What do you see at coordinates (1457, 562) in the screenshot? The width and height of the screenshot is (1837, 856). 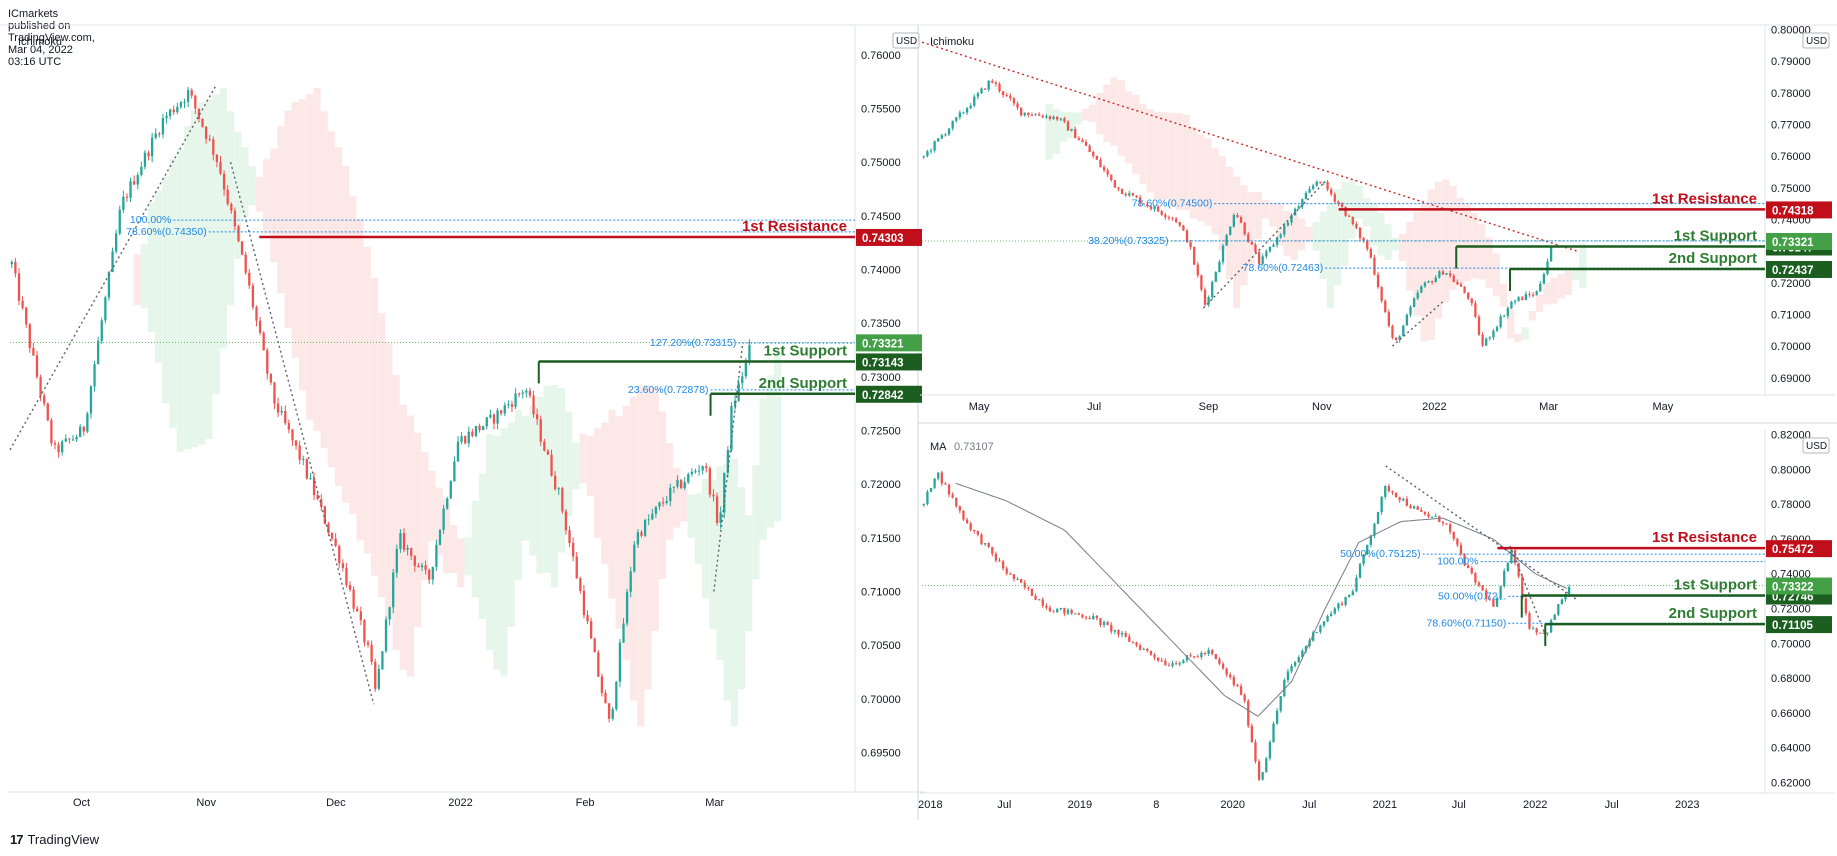 I see `fib-label: 100.00%` at bounding box center [1457, 562].